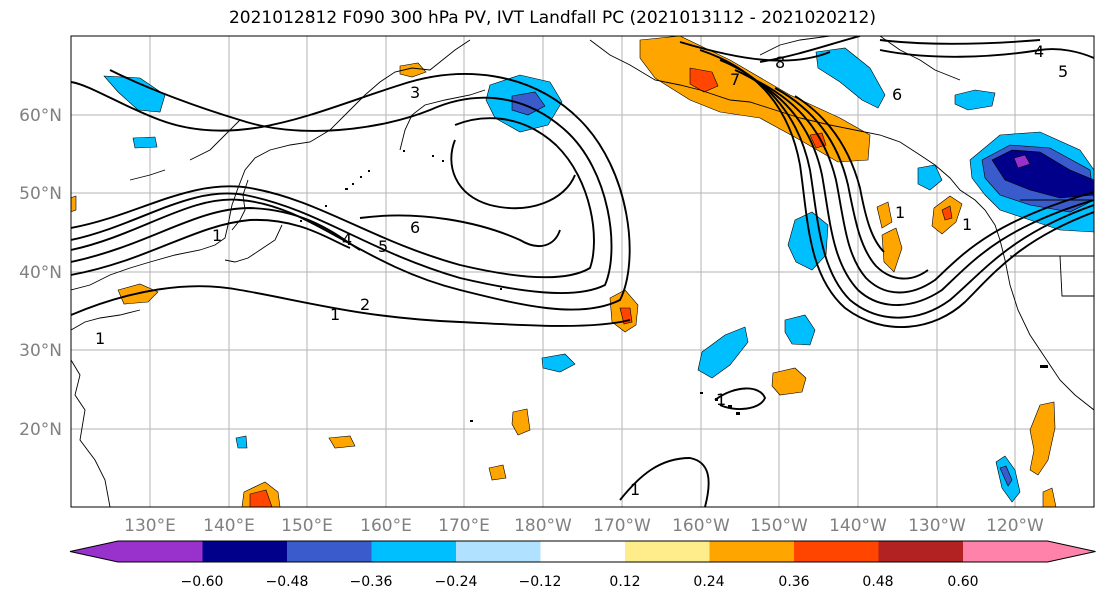 This screenshot has height=601, width=1105. What do you see at coordinates (937, 526) in the screenshot?
I see `lon-tick-label: 130°W` at bounding box center [937, 526].